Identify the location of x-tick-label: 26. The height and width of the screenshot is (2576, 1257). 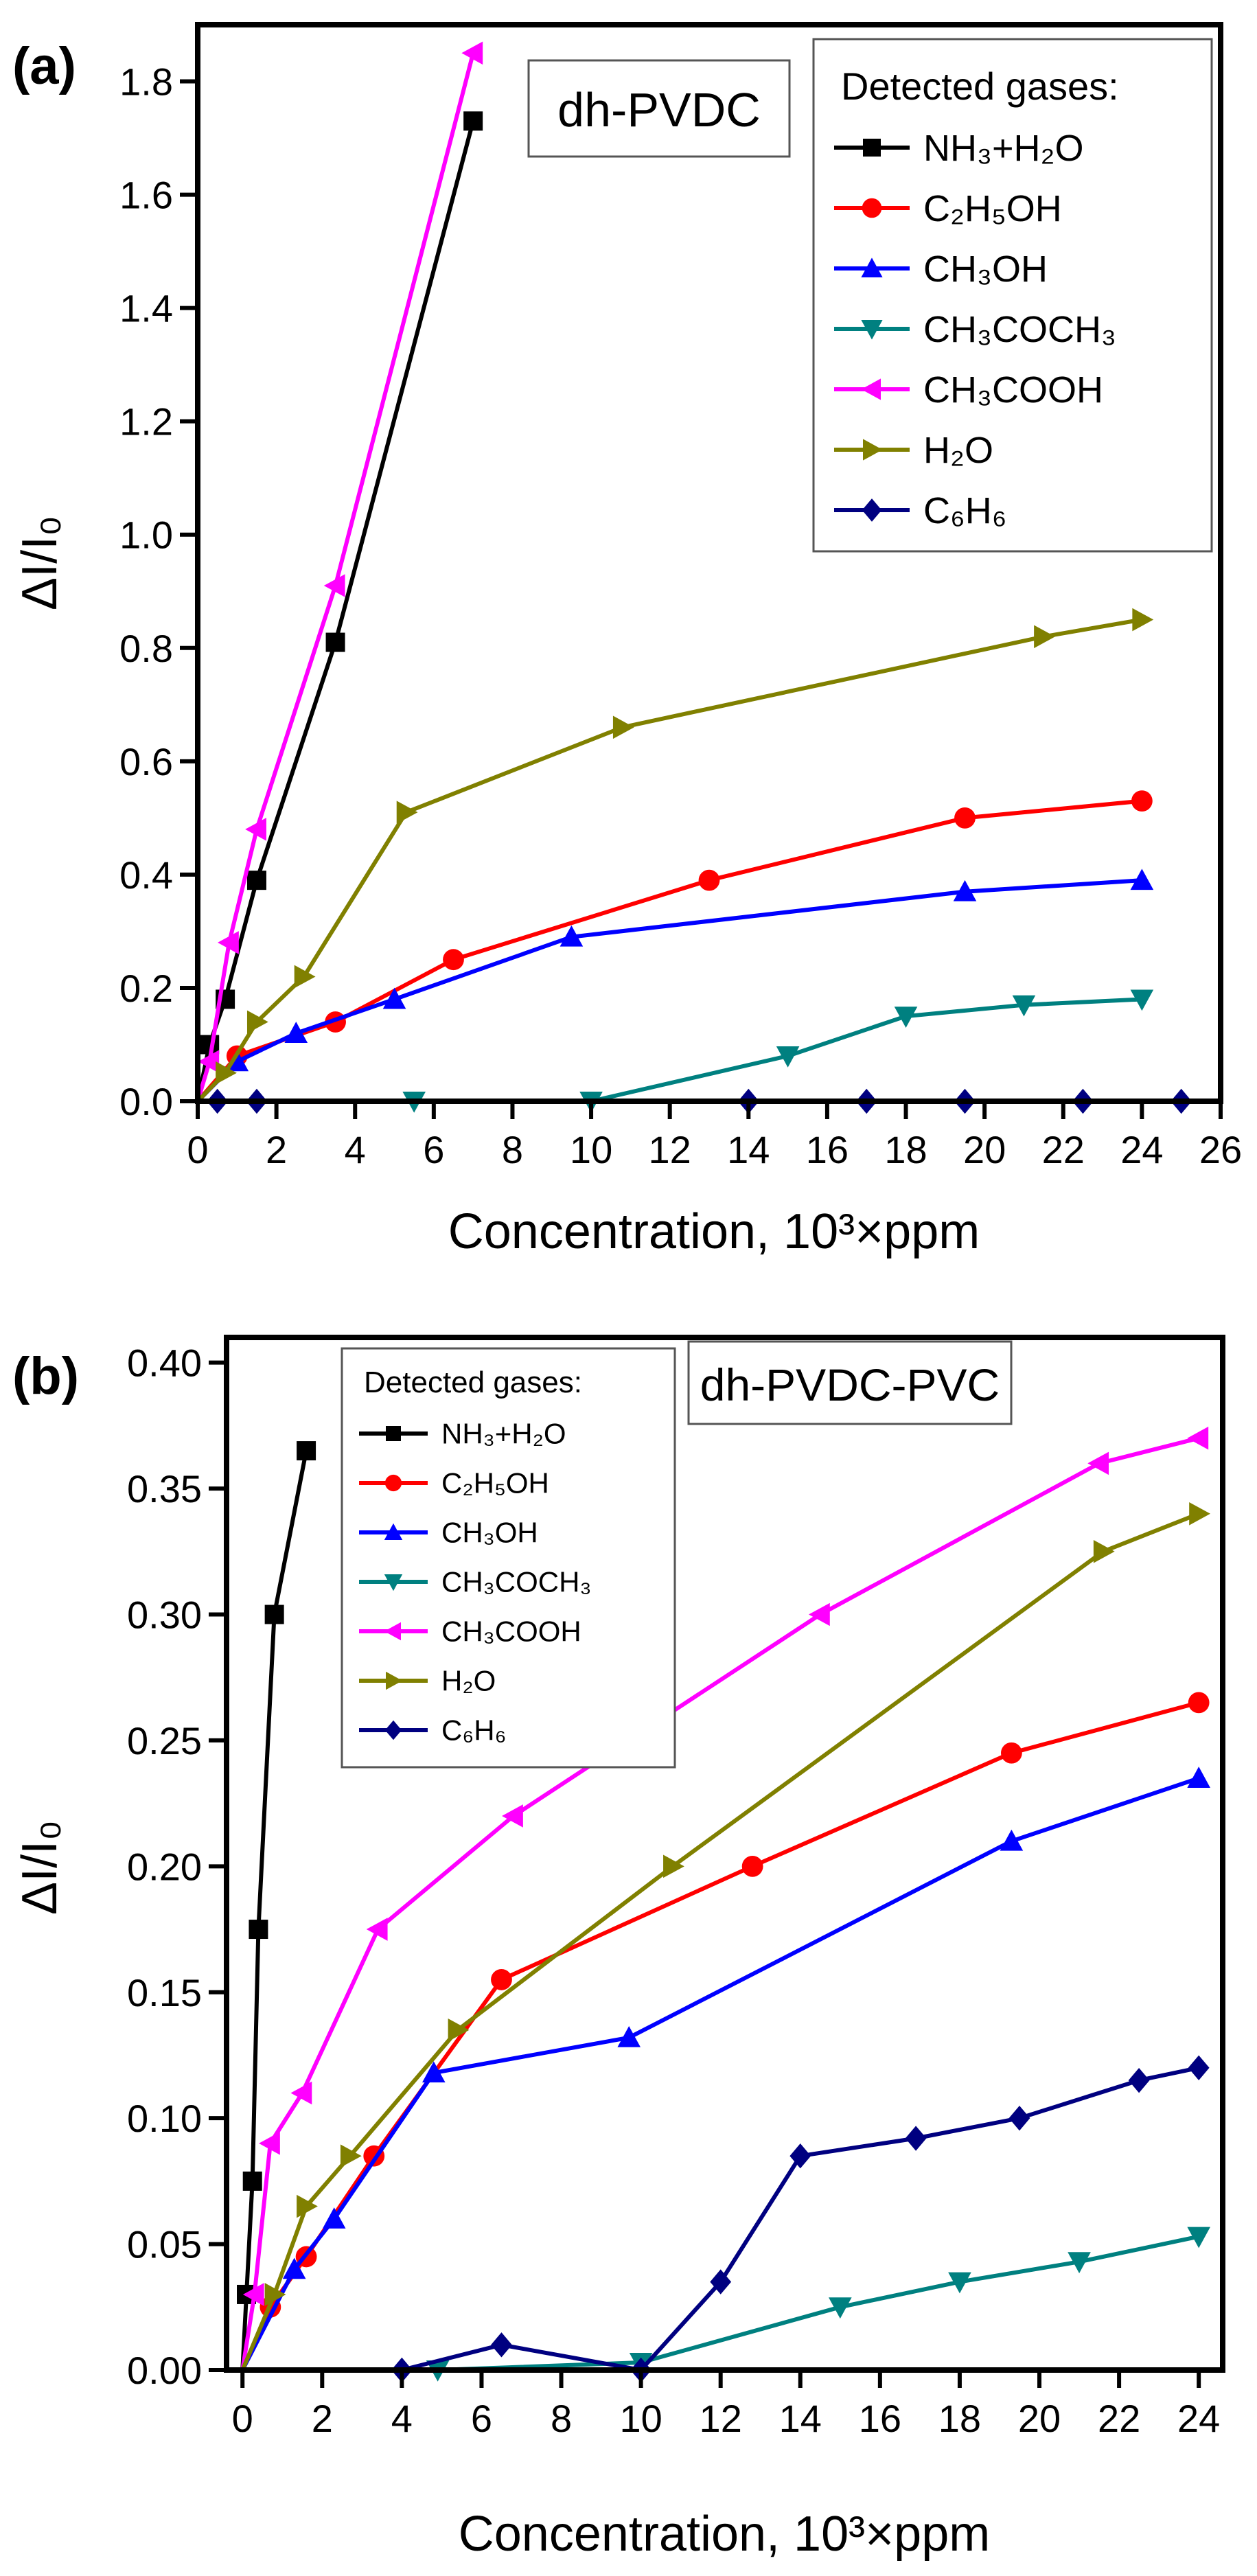
(1220, 1149).